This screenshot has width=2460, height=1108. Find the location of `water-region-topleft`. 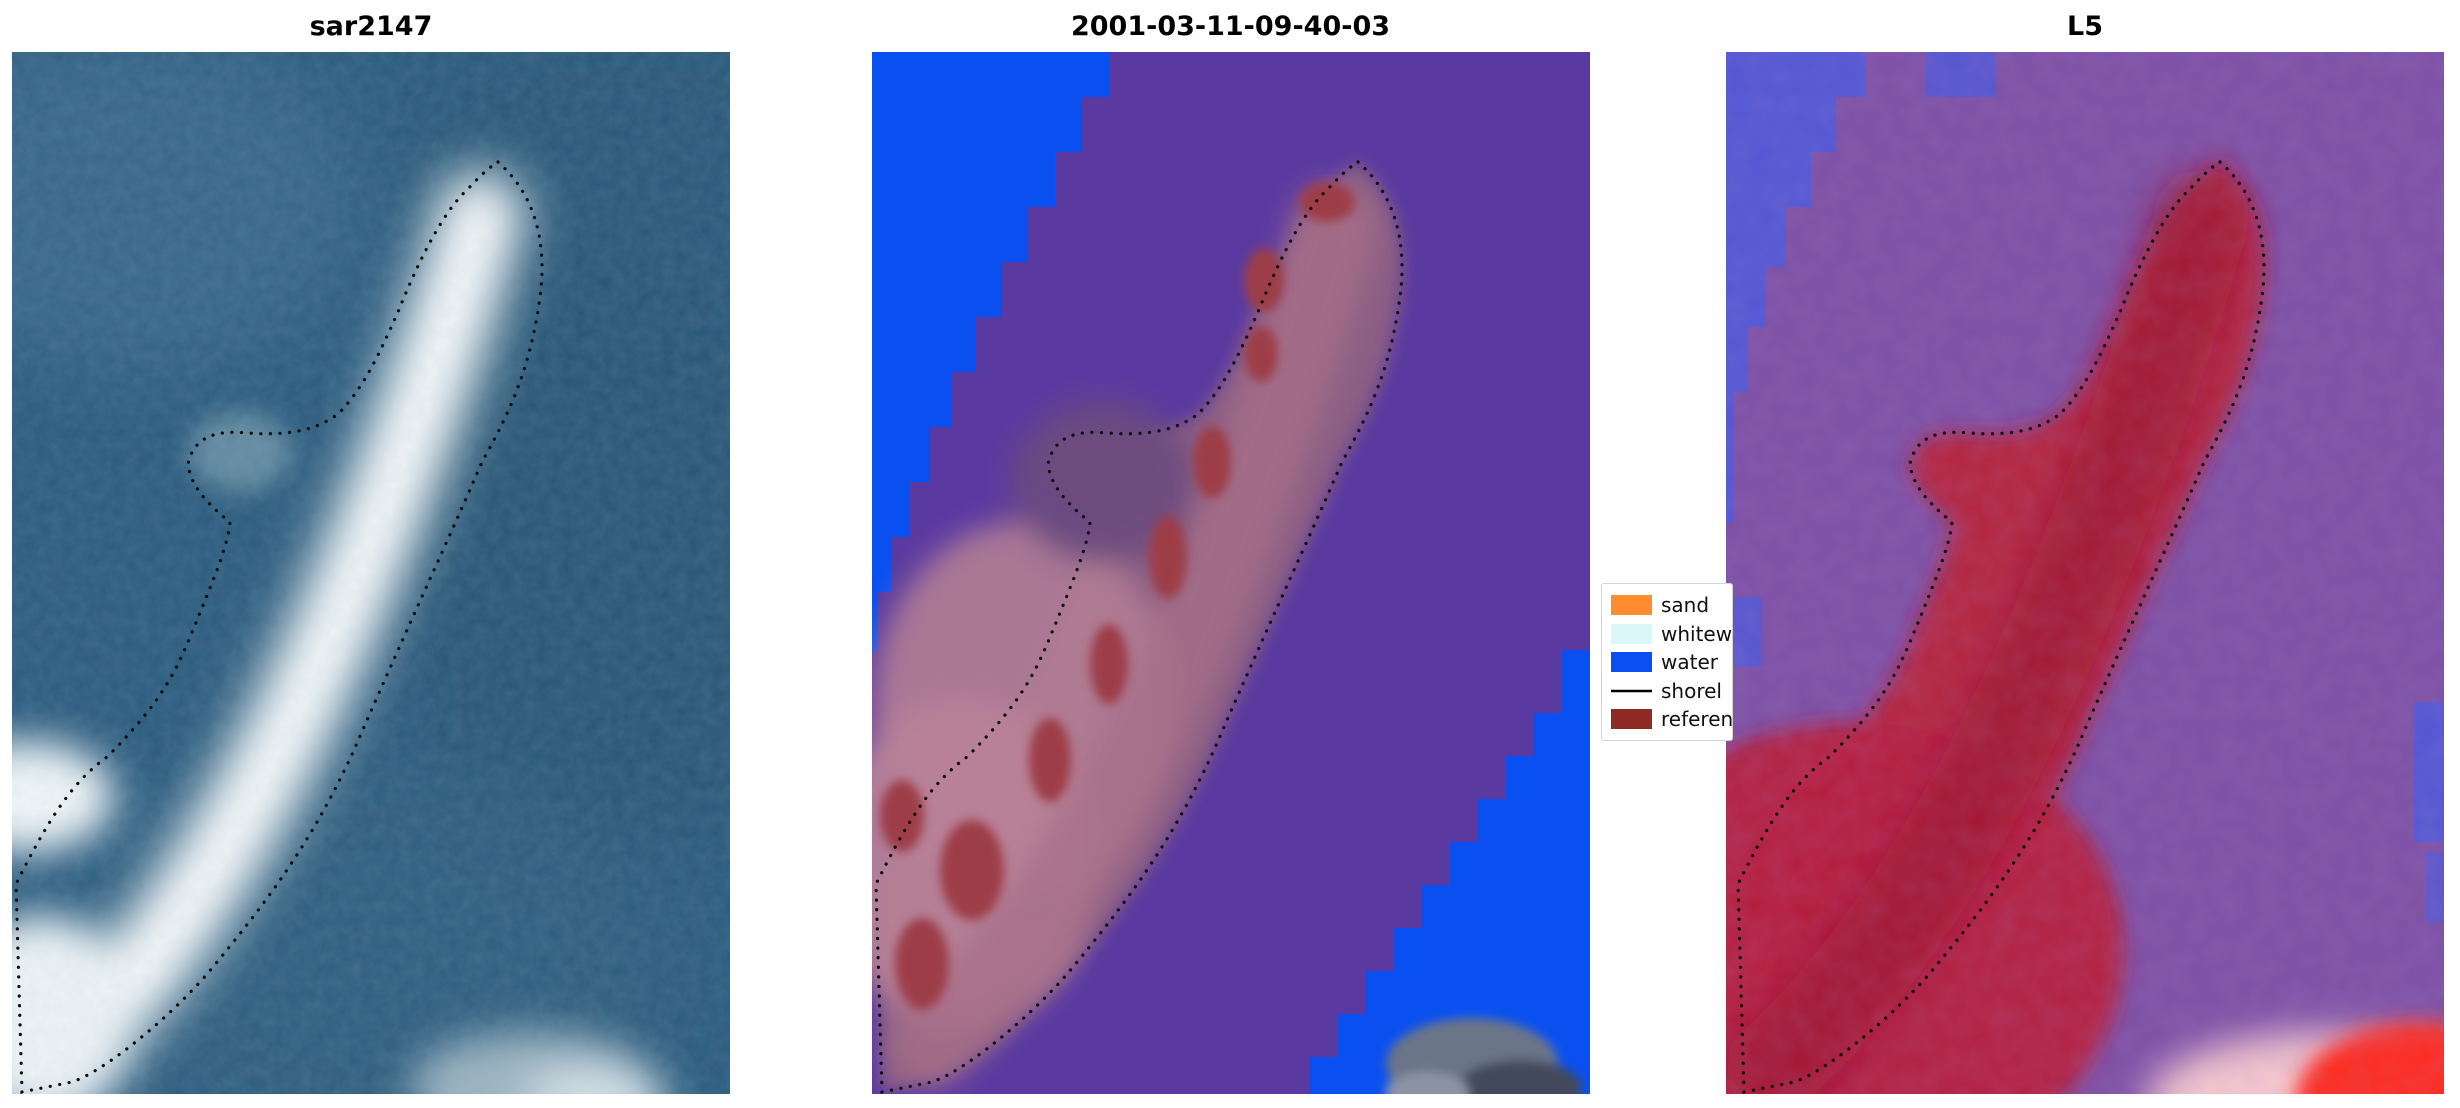

water-region-topleft is located at coordinates (991, 352).